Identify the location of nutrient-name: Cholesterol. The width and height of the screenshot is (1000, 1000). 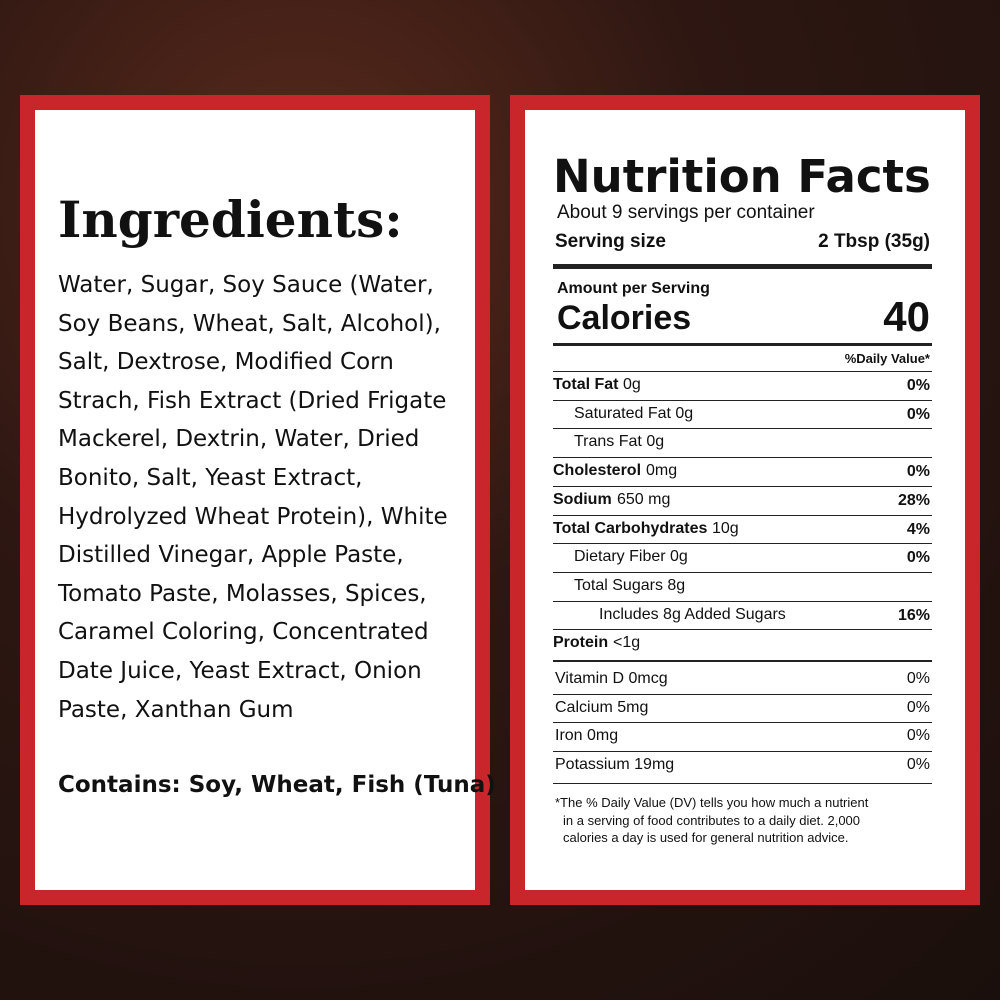
(597, 471).